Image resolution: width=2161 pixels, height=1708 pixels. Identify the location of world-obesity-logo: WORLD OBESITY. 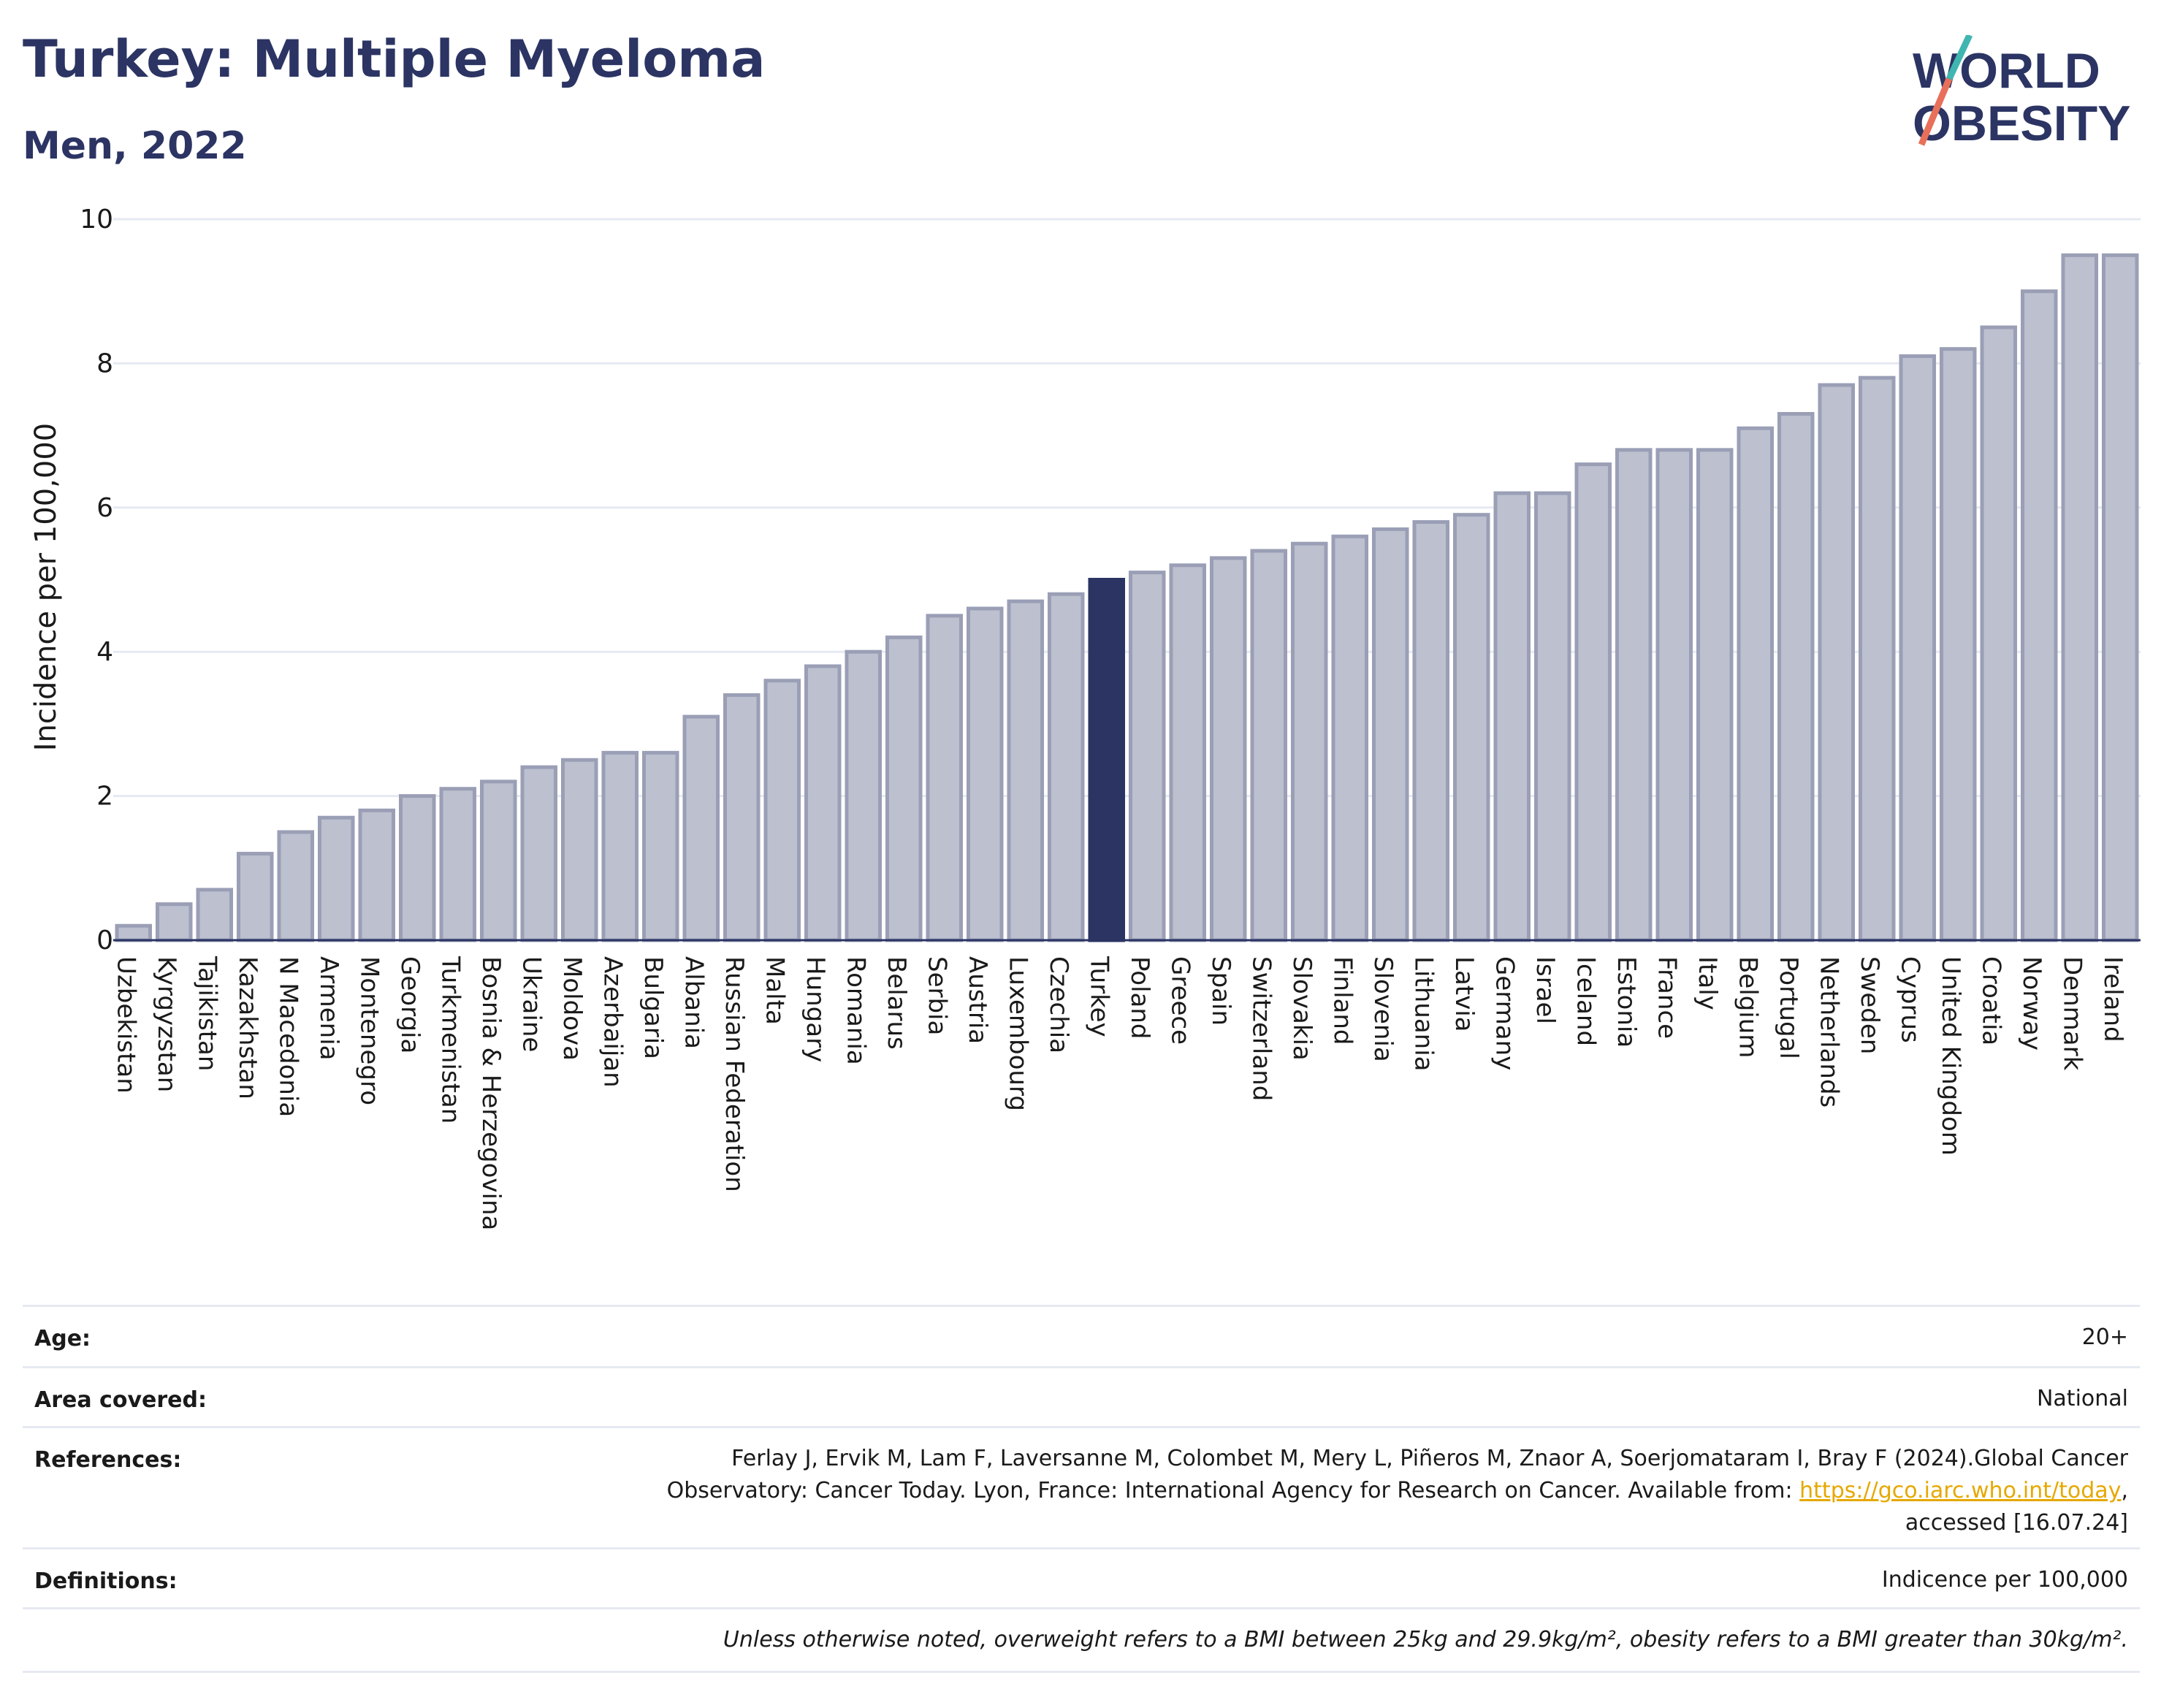
(2022, 93).